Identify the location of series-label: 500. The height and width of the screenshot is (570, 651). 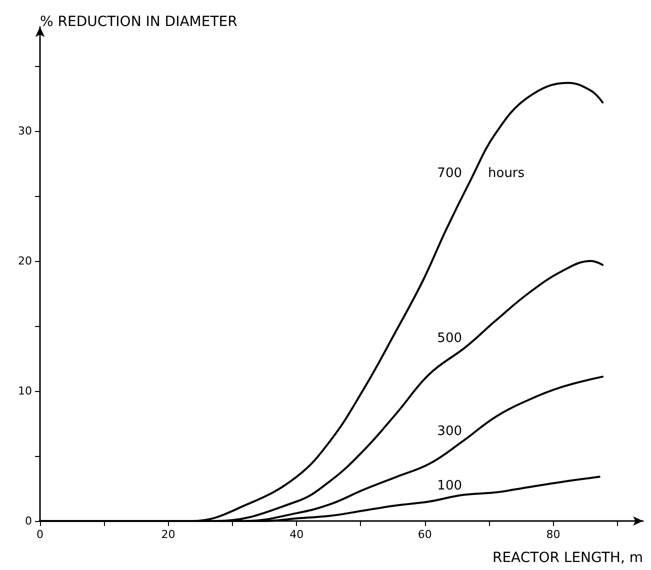
(449, 338).